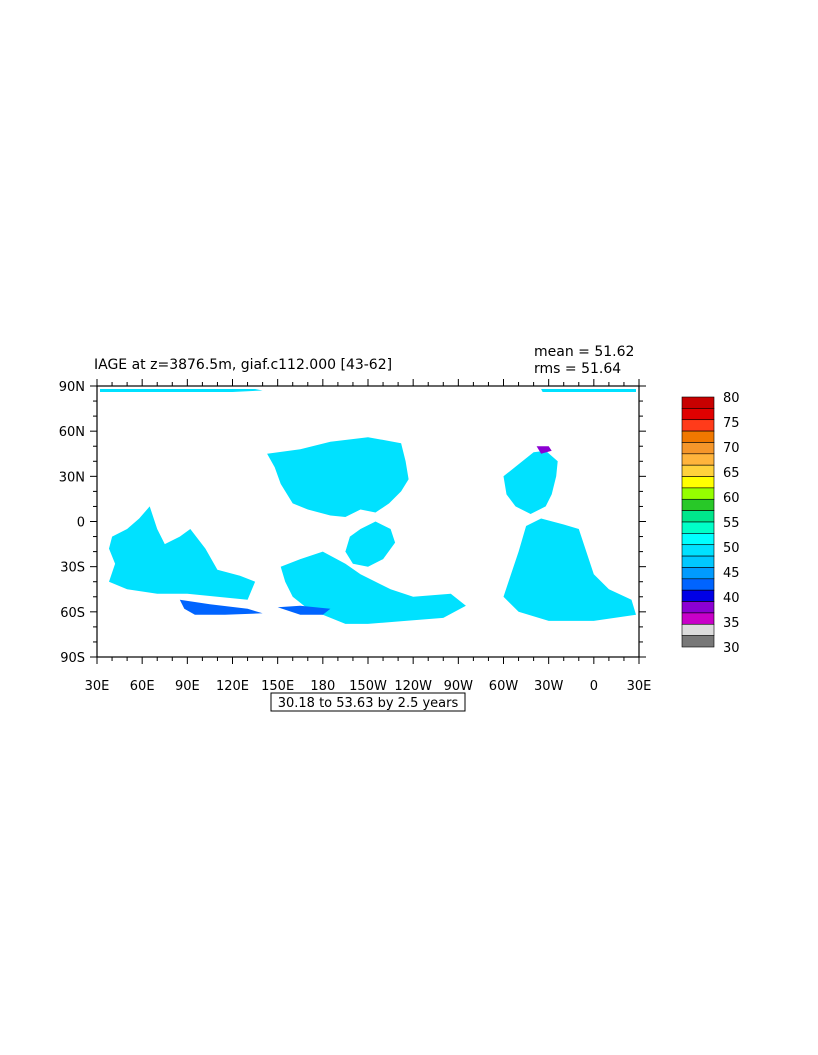 This screenshot has width=818, height=1055. Describe the element at coordinates (731, 573) in the screenshot. I see `colorbar-label: 45` at that location.